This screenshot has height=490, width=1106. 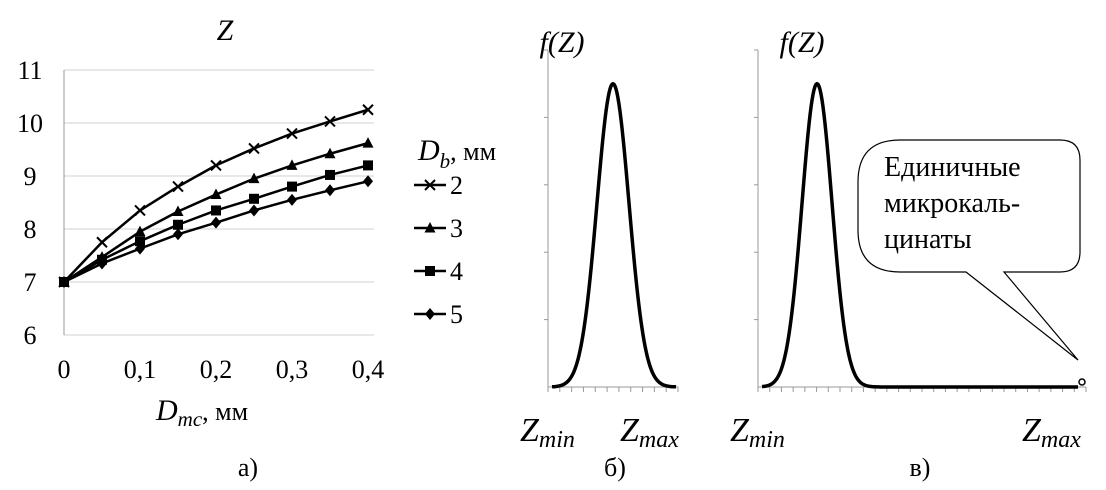 What do you see at coordinates (216, 369) in the screenshot?
I see `panel-a-x-tick-label: 0,2` at bounding box center [216, 369].